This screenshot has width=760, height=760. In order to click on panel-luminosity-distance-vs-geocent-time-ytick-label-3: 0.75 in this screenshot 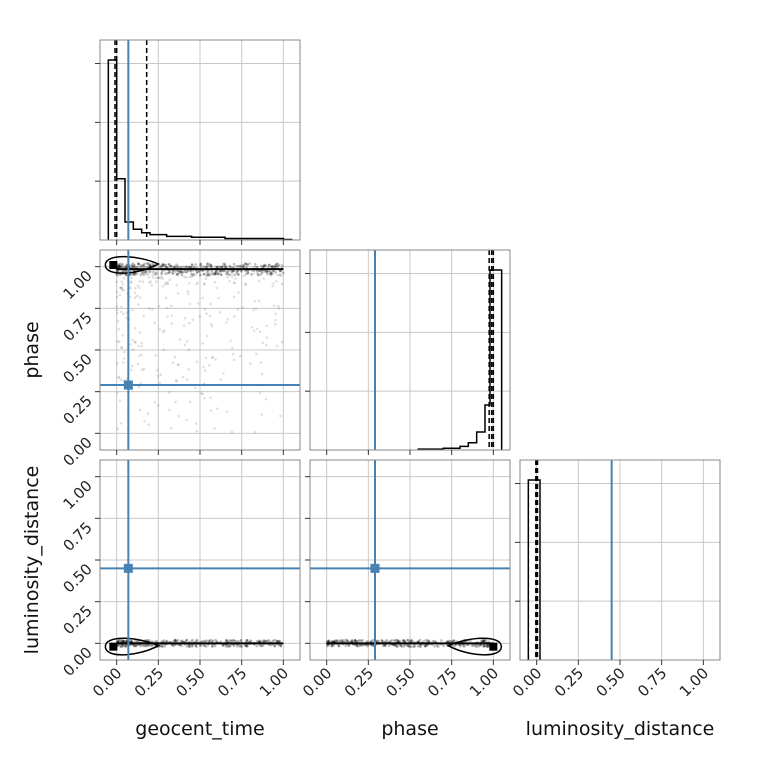, I will do `click(77, 536)`.